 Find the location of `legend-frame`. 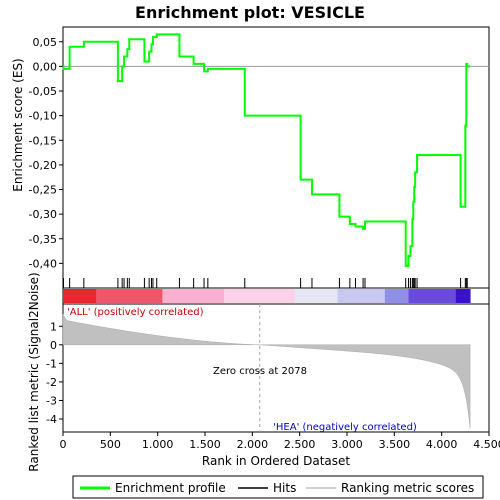

legend-frame is located at coordinates (278, 487).